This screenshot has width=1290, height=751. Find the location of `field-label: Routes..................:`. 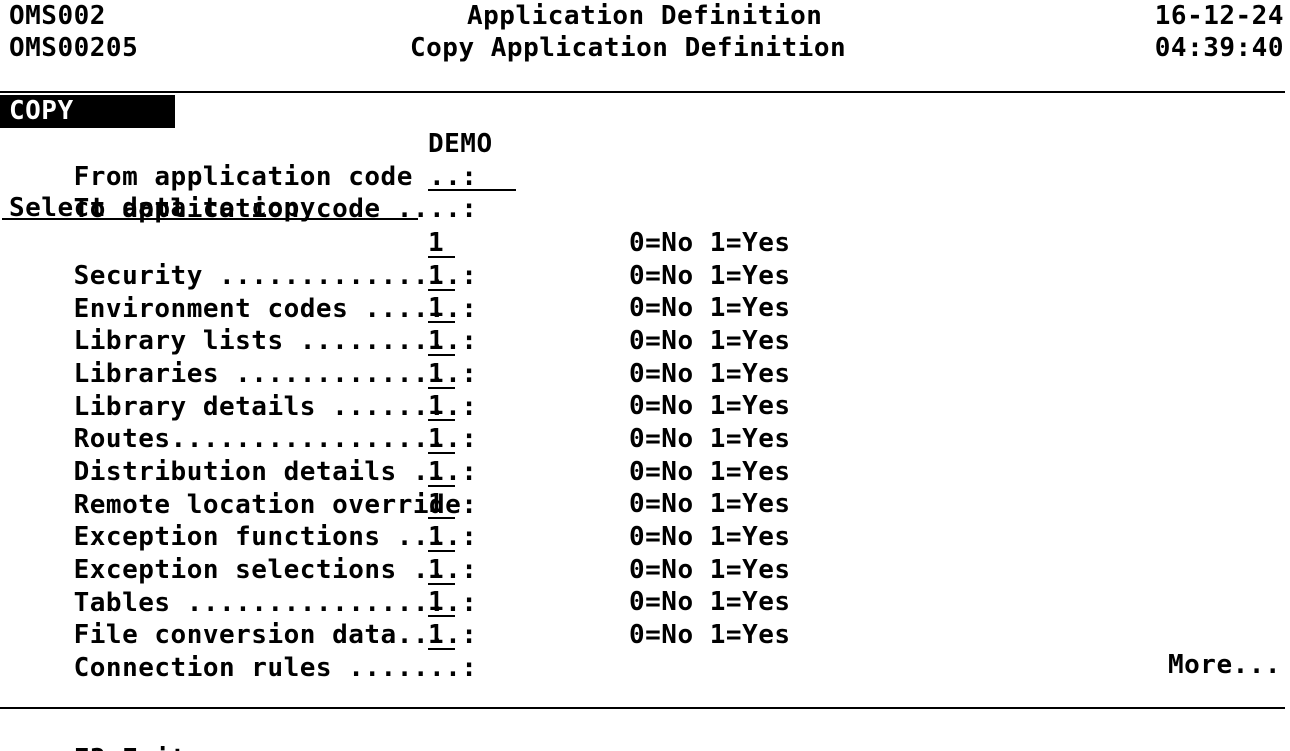

field-label: Routes..................: is located at coordinates (275, 439).